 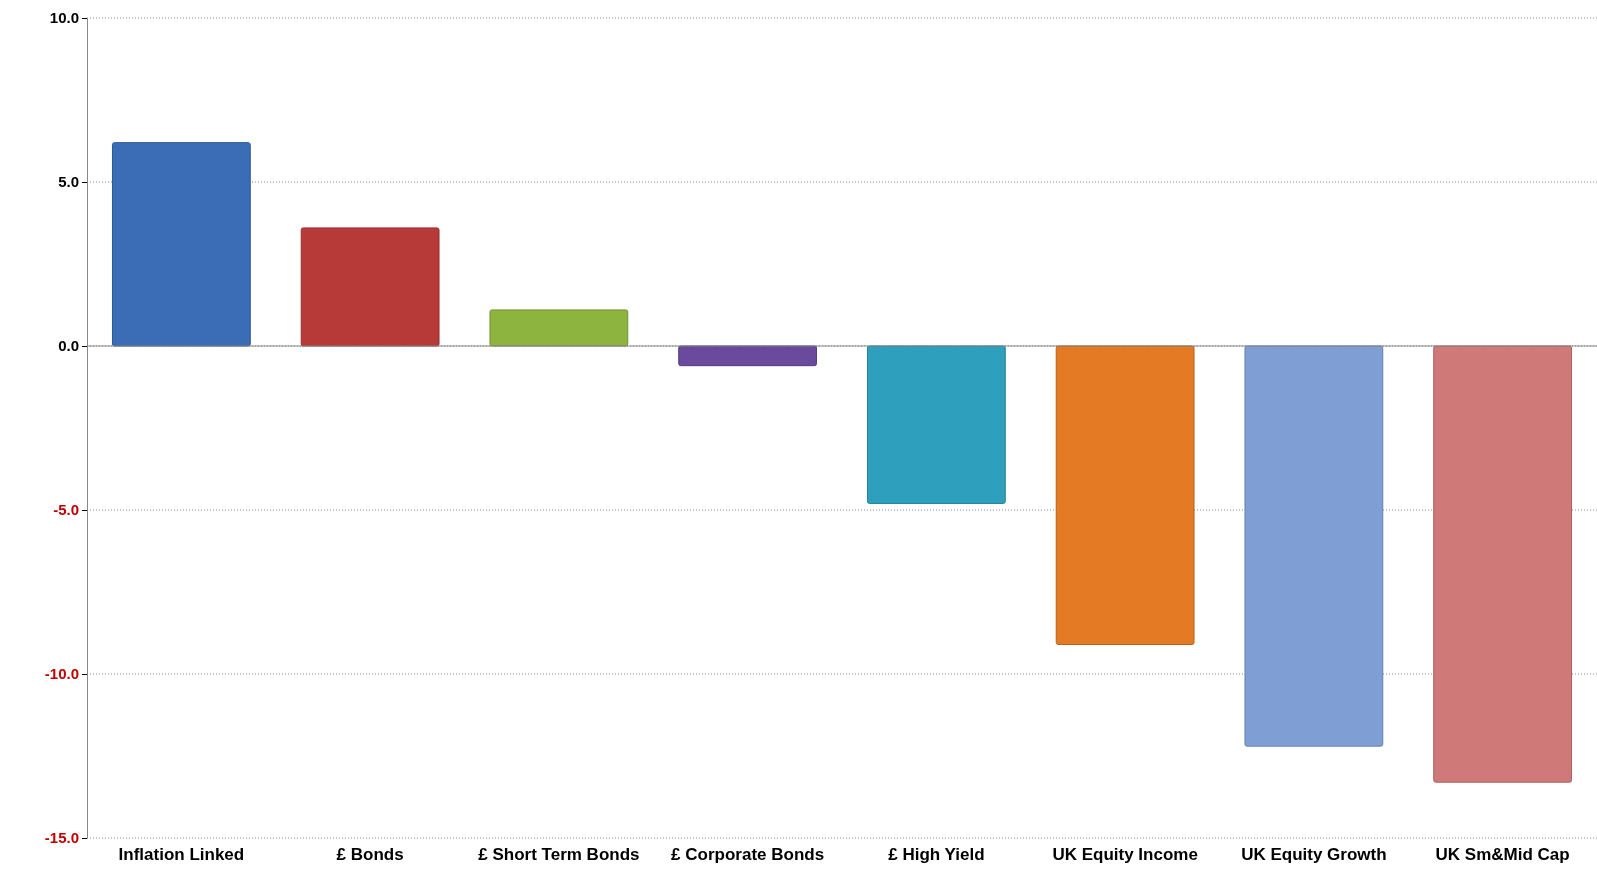 I want to click on x-tick-label: UK Sm&Mid Cap, so click(x=1502, y=854).